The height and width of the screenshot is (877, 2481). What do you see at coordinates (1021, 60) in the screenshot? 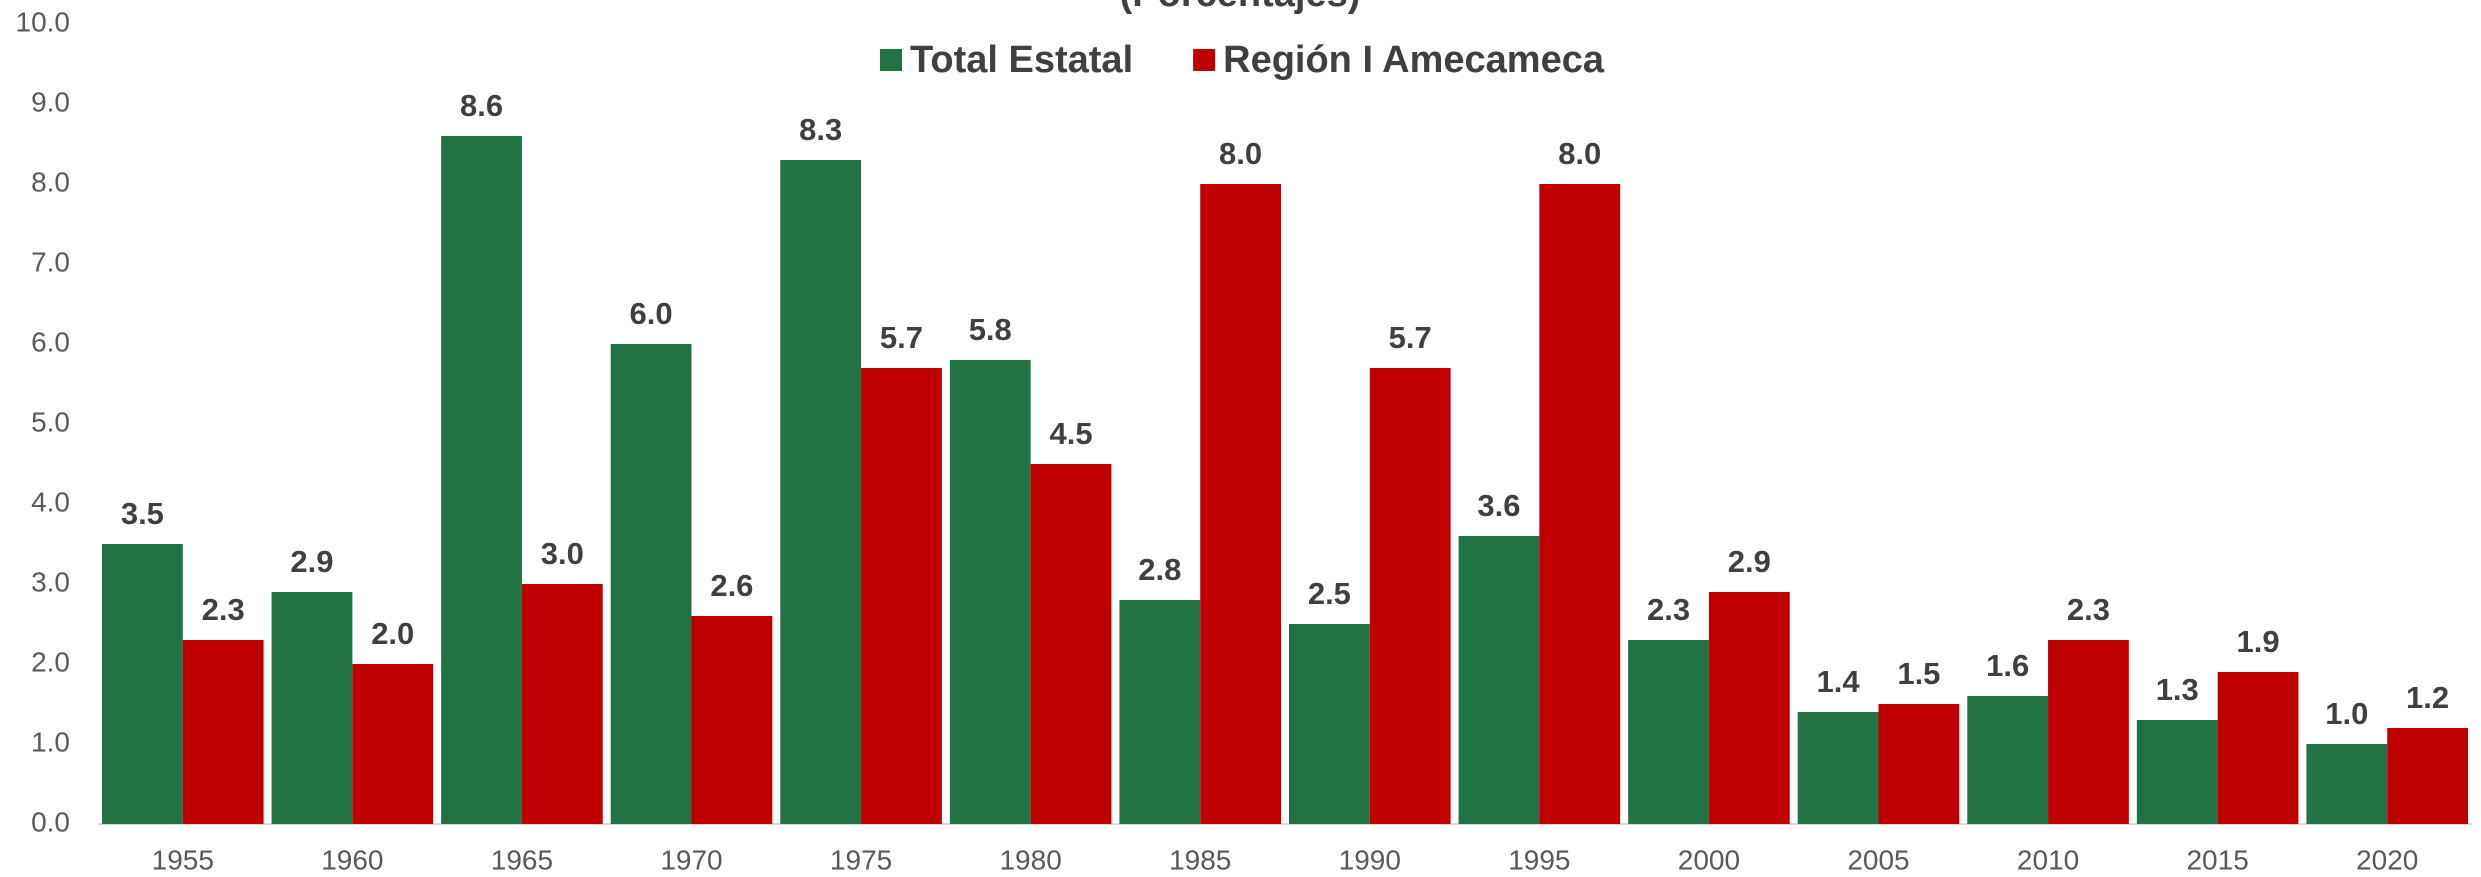
I see `legend-label: Total Estatal` at bounding box center [1021, 60].